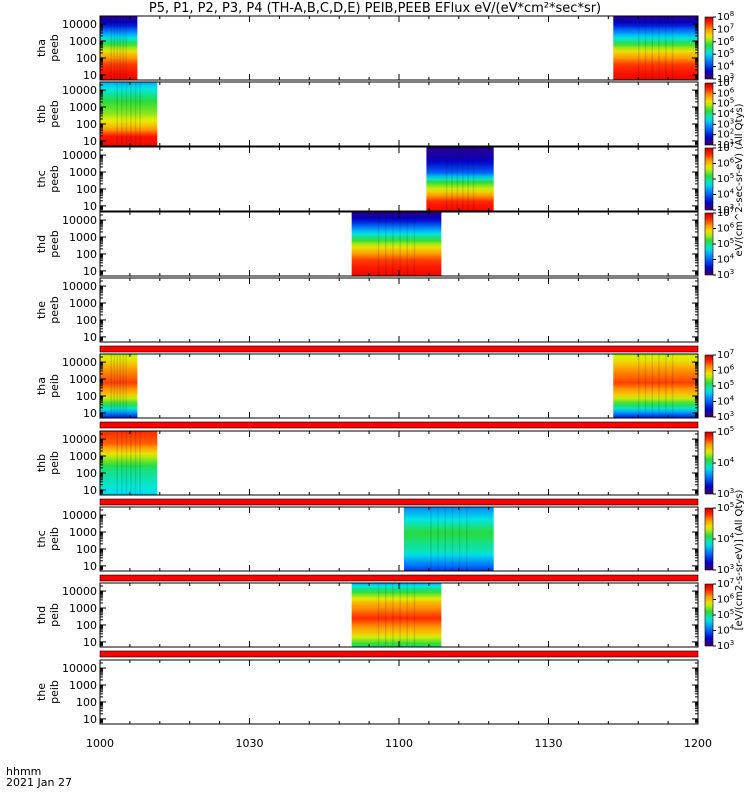 The height and width of the screenshot is (800, 750). What do you see at coordinates (549, 743) in the screenshot?
I see `x-tick-label: 1130` at bounding box center [549, 743].